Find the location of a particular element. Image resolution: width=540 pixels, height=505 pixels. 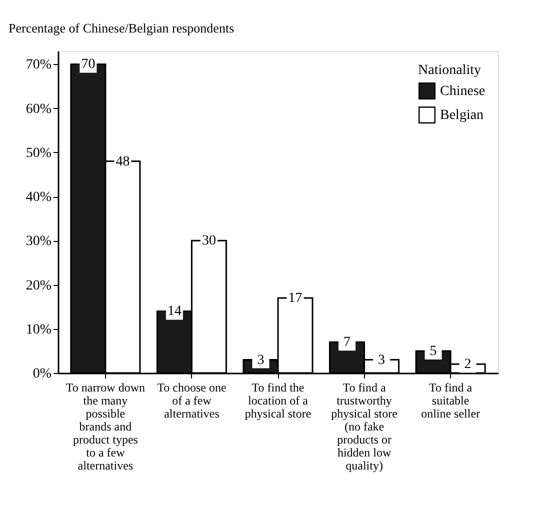

y-tick-label: 40% is located at coordinates (39, 198).